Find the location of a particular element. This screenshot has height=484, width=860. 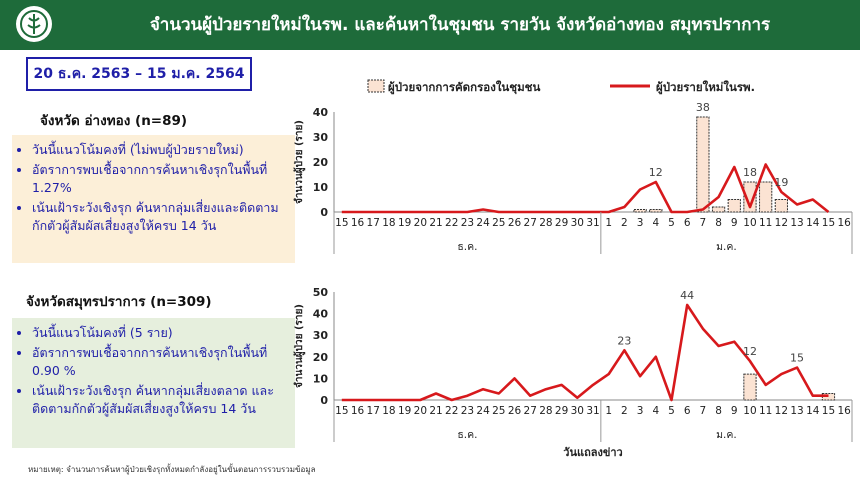

data-label: 23 is located at coordinates (624, 340).